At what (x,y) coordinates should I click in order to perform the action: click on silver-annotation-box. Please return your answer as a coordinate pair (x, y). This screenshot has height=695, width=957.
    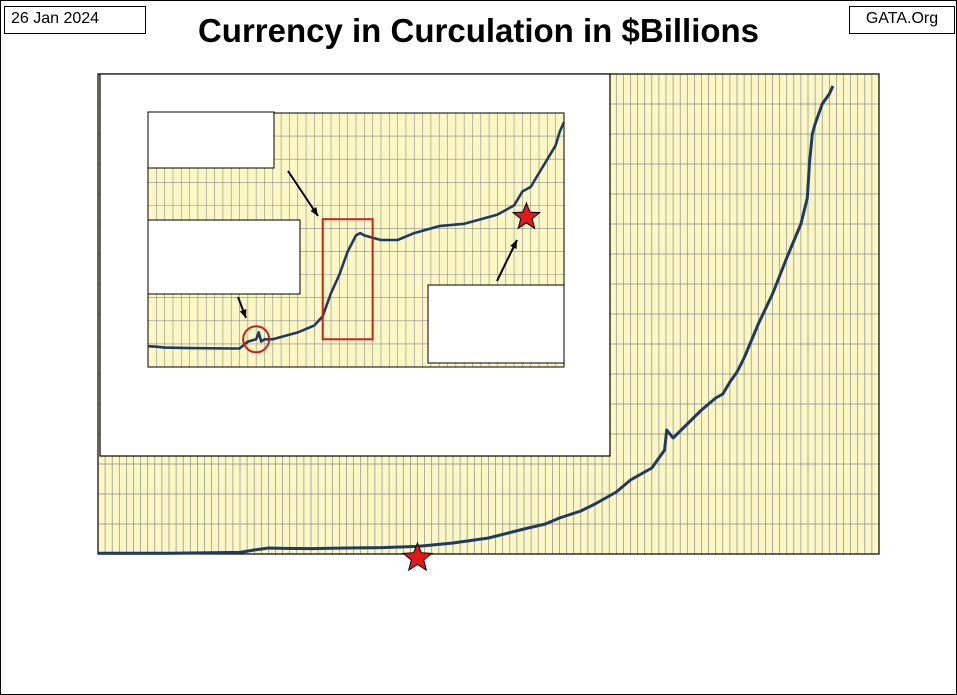
    Looking at the image, I should click on (496, 324).